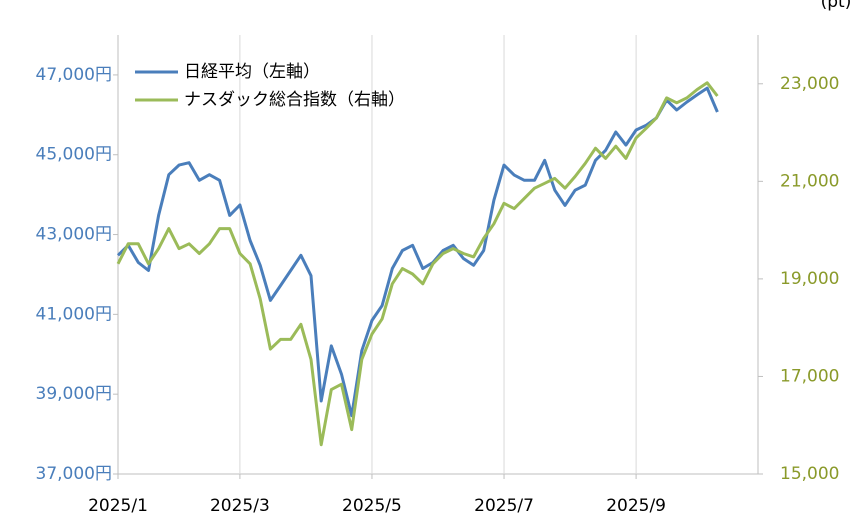 This screenshot has width=862, height=523. What do you see at coordinates (809, 376) in the screenshot?
I see `y2-tick-label: 17,000` at bounding box center [809, 376].